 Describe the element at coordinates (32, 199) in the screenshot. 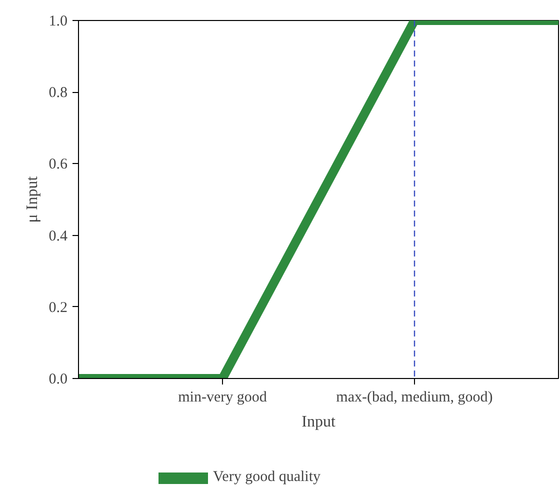

I see `y-axis-title: μ Input` at that location.